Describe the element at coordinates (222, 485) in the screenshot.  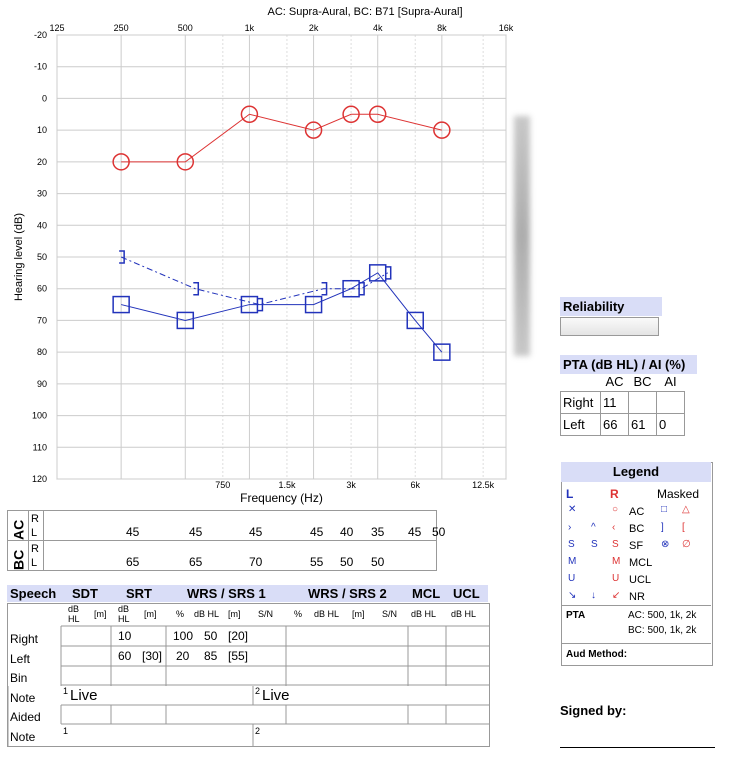
I see `bottom-tick-label: 750` at that location.